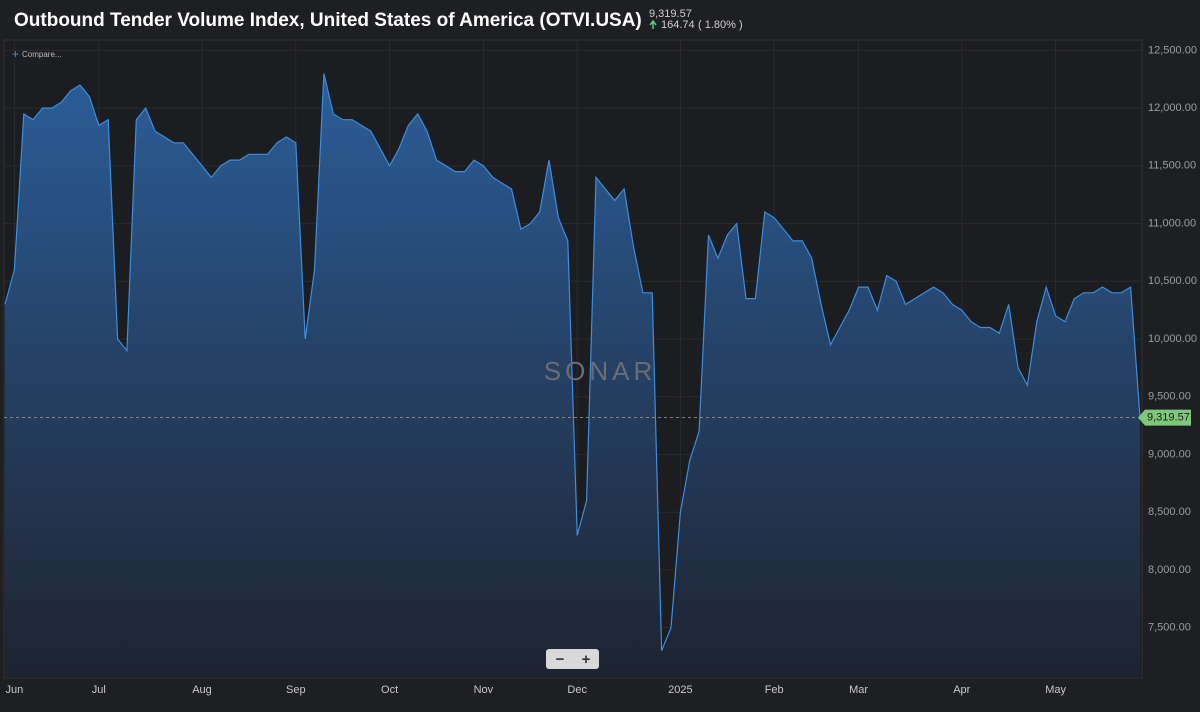  I want to click on y-tick-label: 12,000.00, so click(1172, 108).